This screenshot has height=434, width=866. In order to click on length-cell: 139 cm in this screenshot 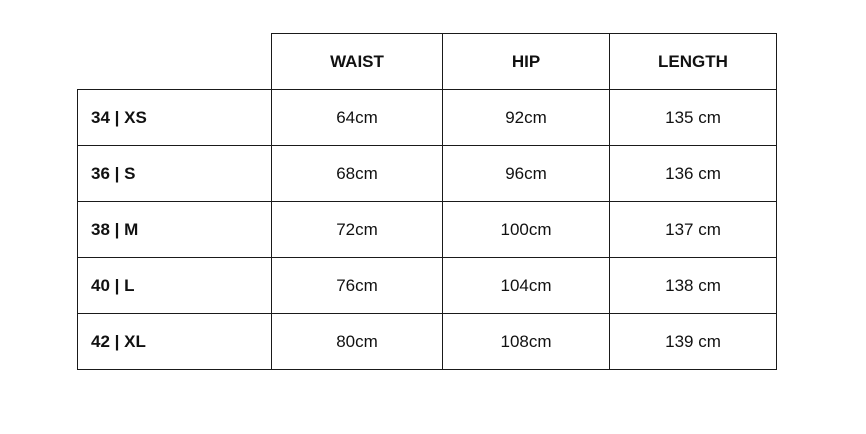, I will do `click(693, 341)`.